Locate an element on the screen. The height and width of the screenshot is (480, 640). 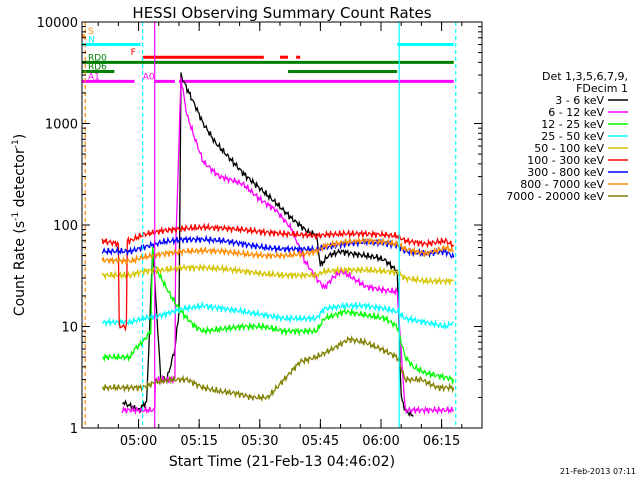
series-line-50-100-kev is located at coordinates (278, 274).